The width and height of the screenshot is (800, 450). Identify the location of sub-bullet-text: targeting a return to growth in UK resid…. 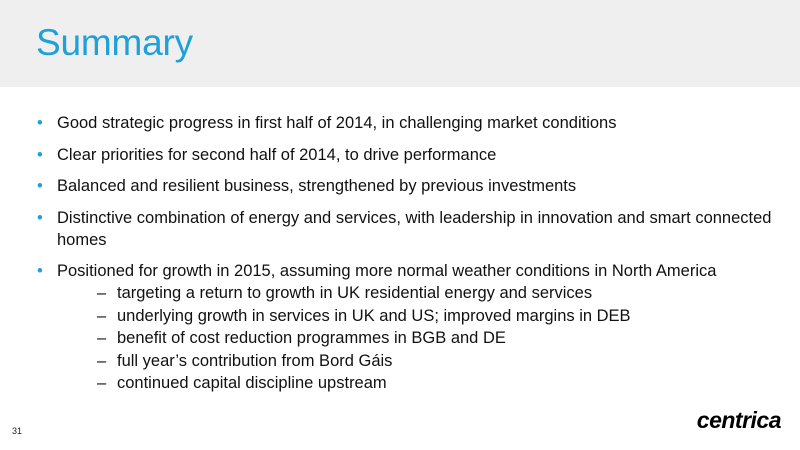
(355, 293).